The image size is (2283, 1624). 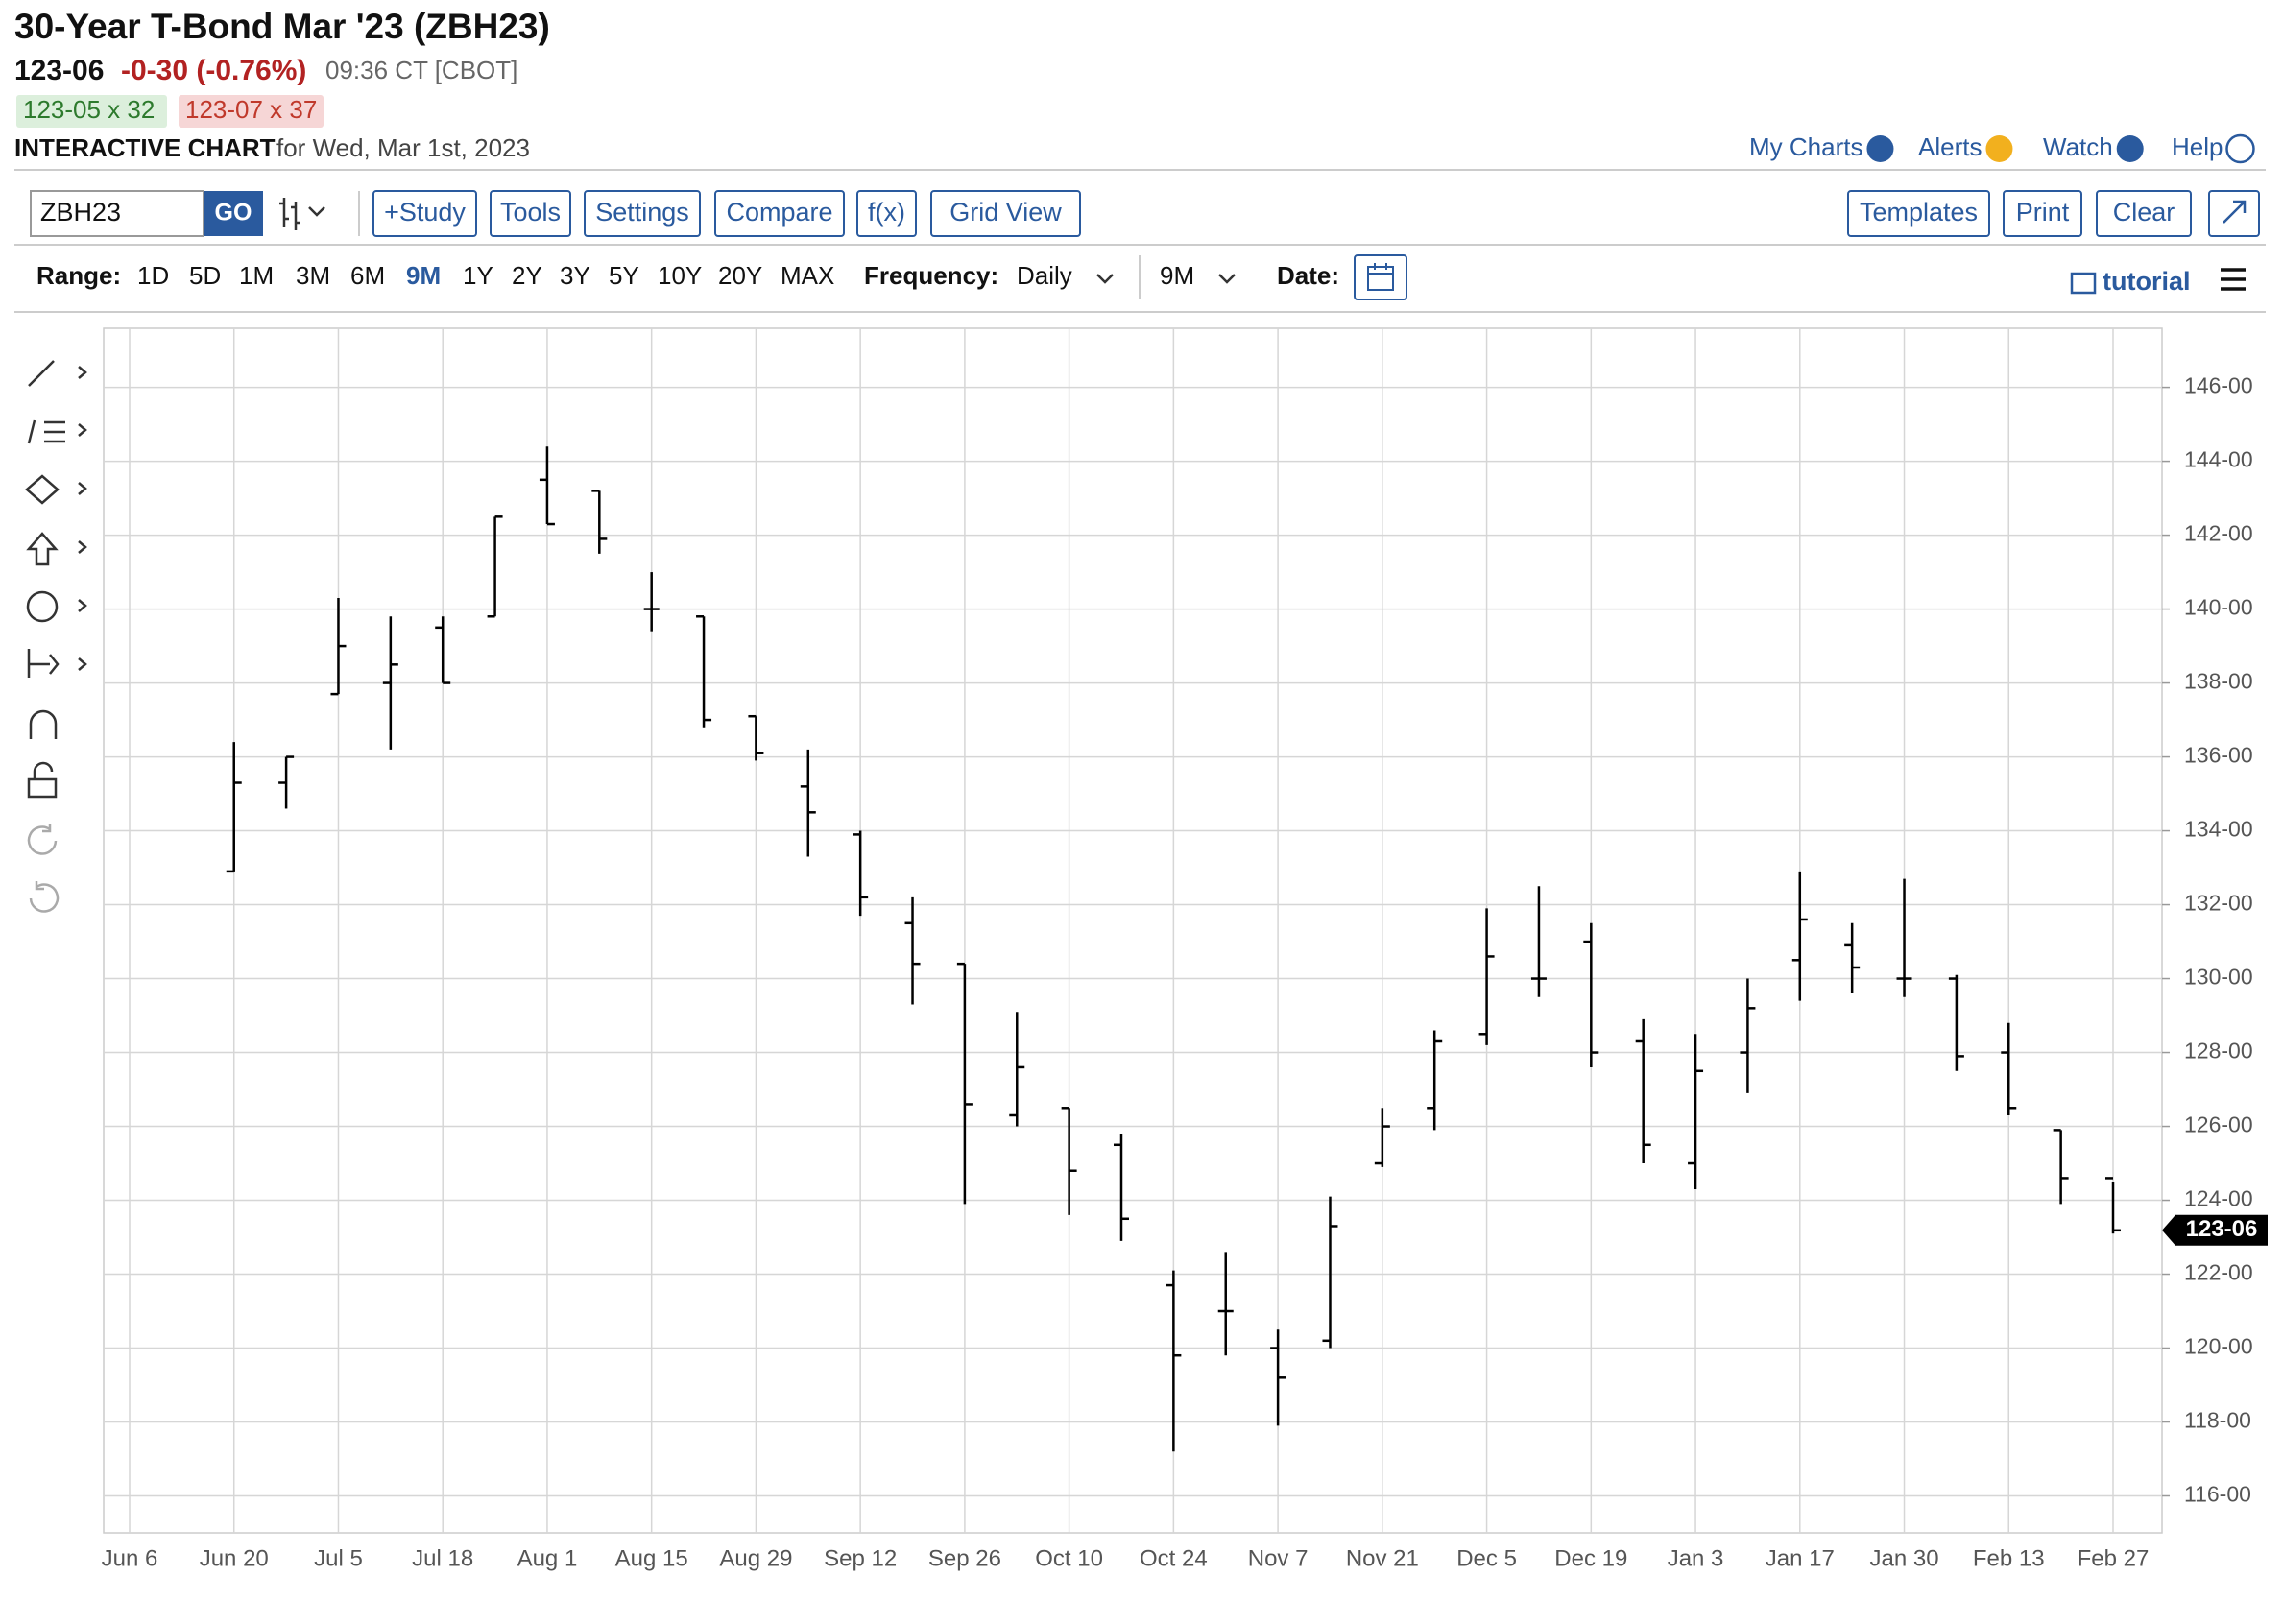 What do you see at coordinates (282, 27) in the screenshot?
I see `title: 30-Year T-Bond Mar '23 (ZBH23)` at bounding box center [282, 27].